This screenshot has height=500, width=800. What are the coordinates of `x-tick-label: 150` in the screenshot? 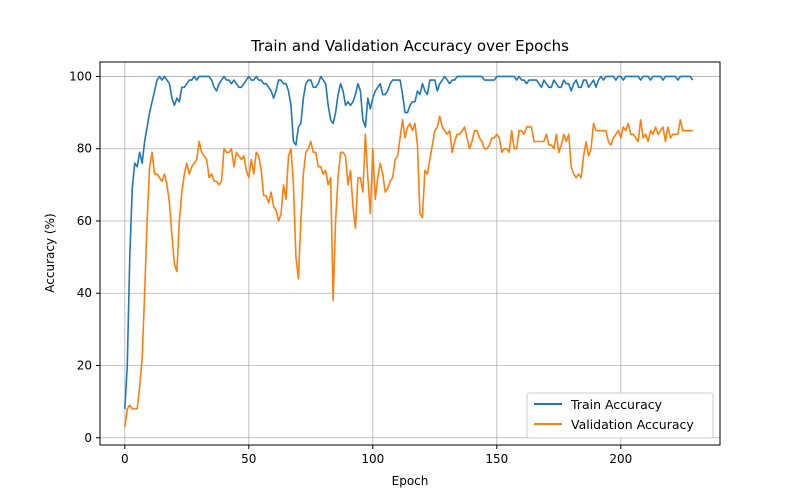 It's located at (496, 459).